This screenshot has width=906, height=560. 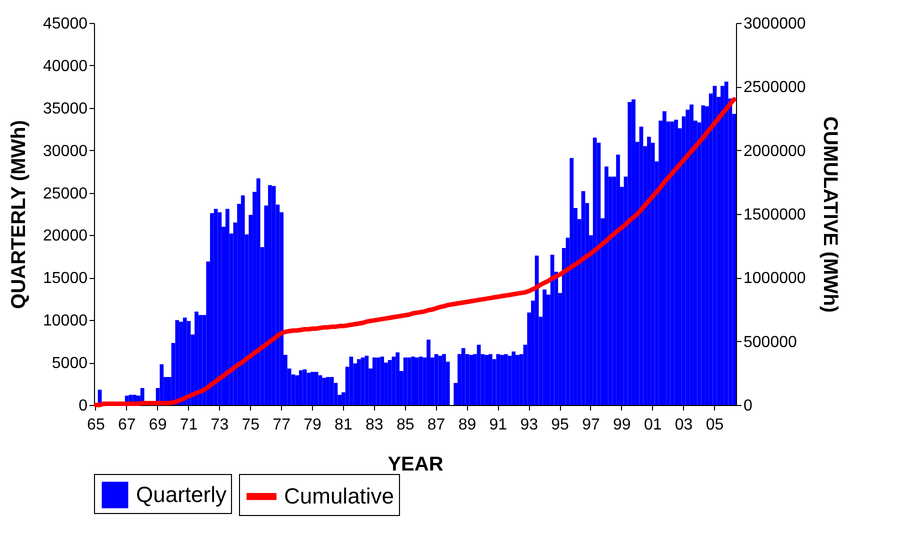 What do you see at coordinates (251, 425) in the screenshot?
I see `x-tick-label: 75` at bounding box center [251, 425].